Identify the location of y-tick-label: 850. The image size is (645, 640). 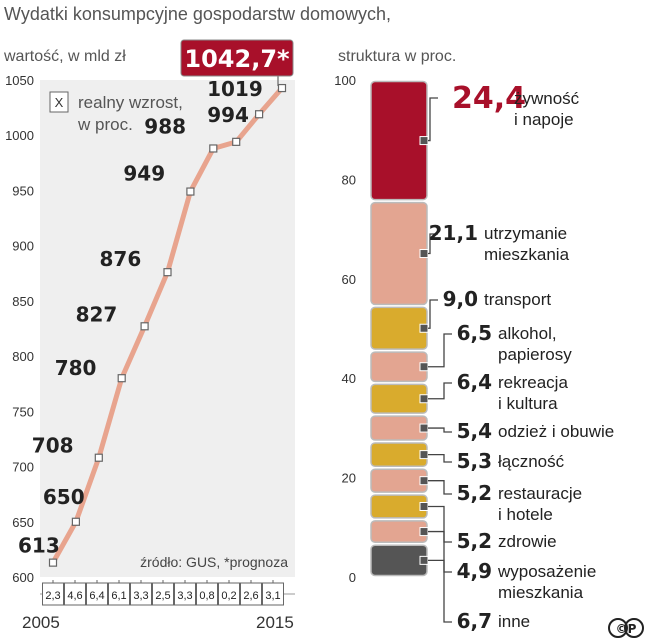
(23, 301).